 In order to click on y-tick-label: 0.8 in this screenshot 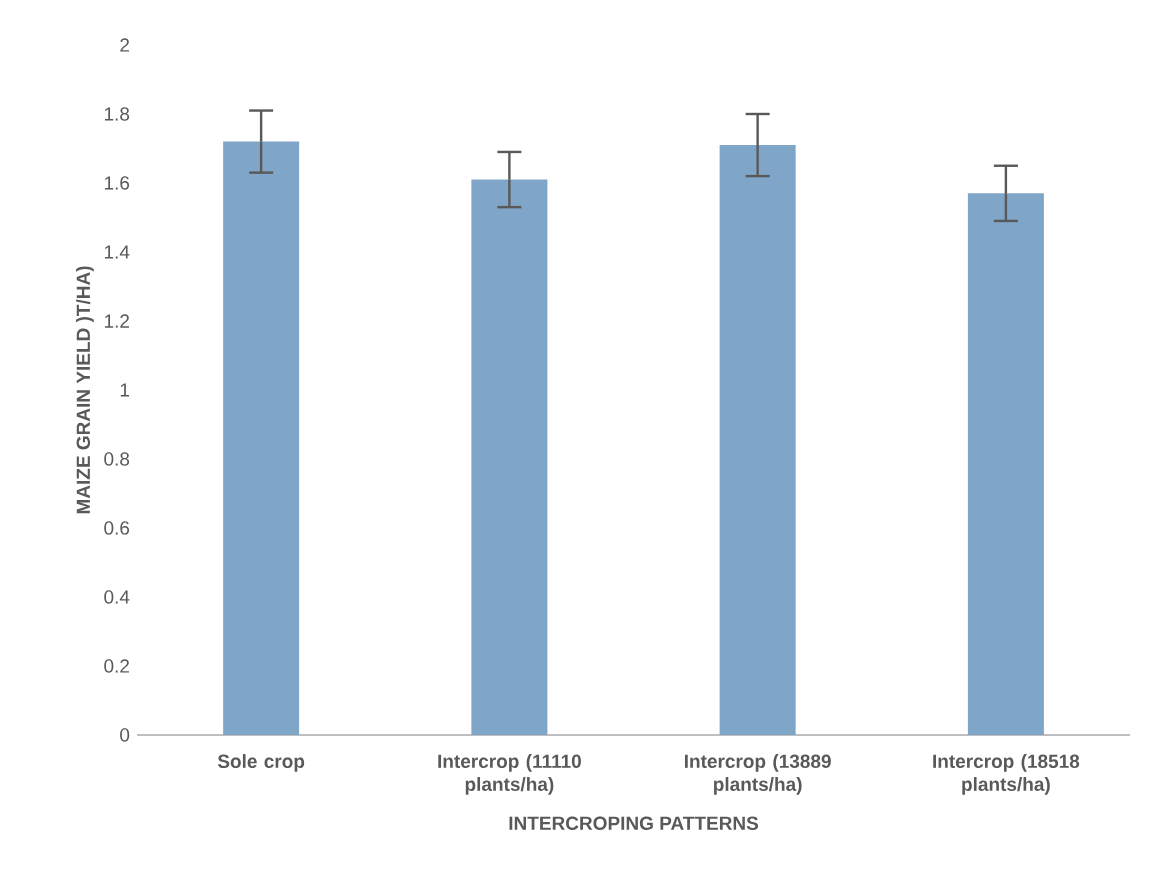, I will do `click(117, 459)`.